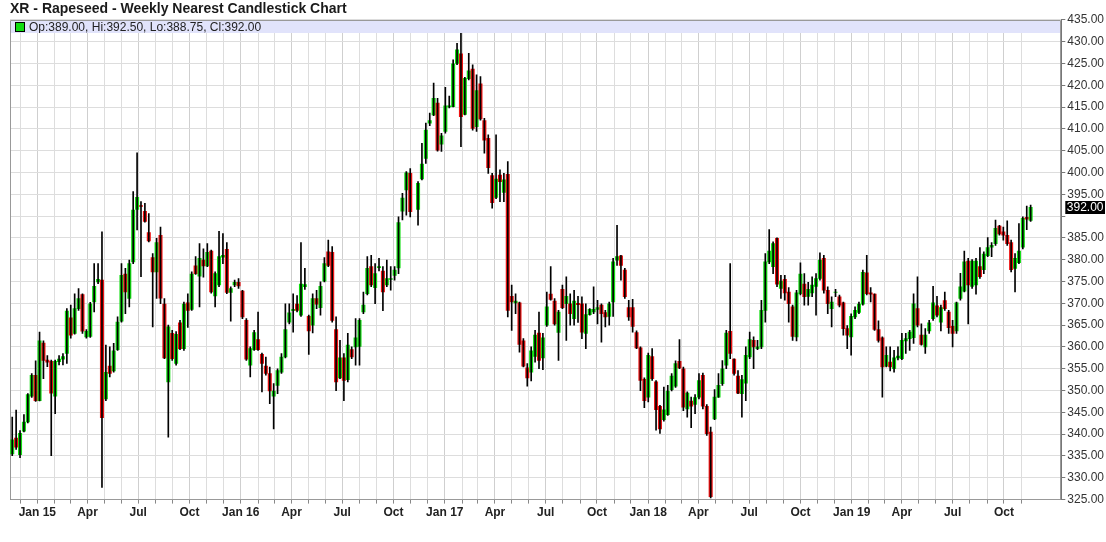 The width and height of the screenshot is (1106, 542). Describe the element at coordinates (1086, 455) in the screenshot. I see `y-tick-label: 335.00` at that location.